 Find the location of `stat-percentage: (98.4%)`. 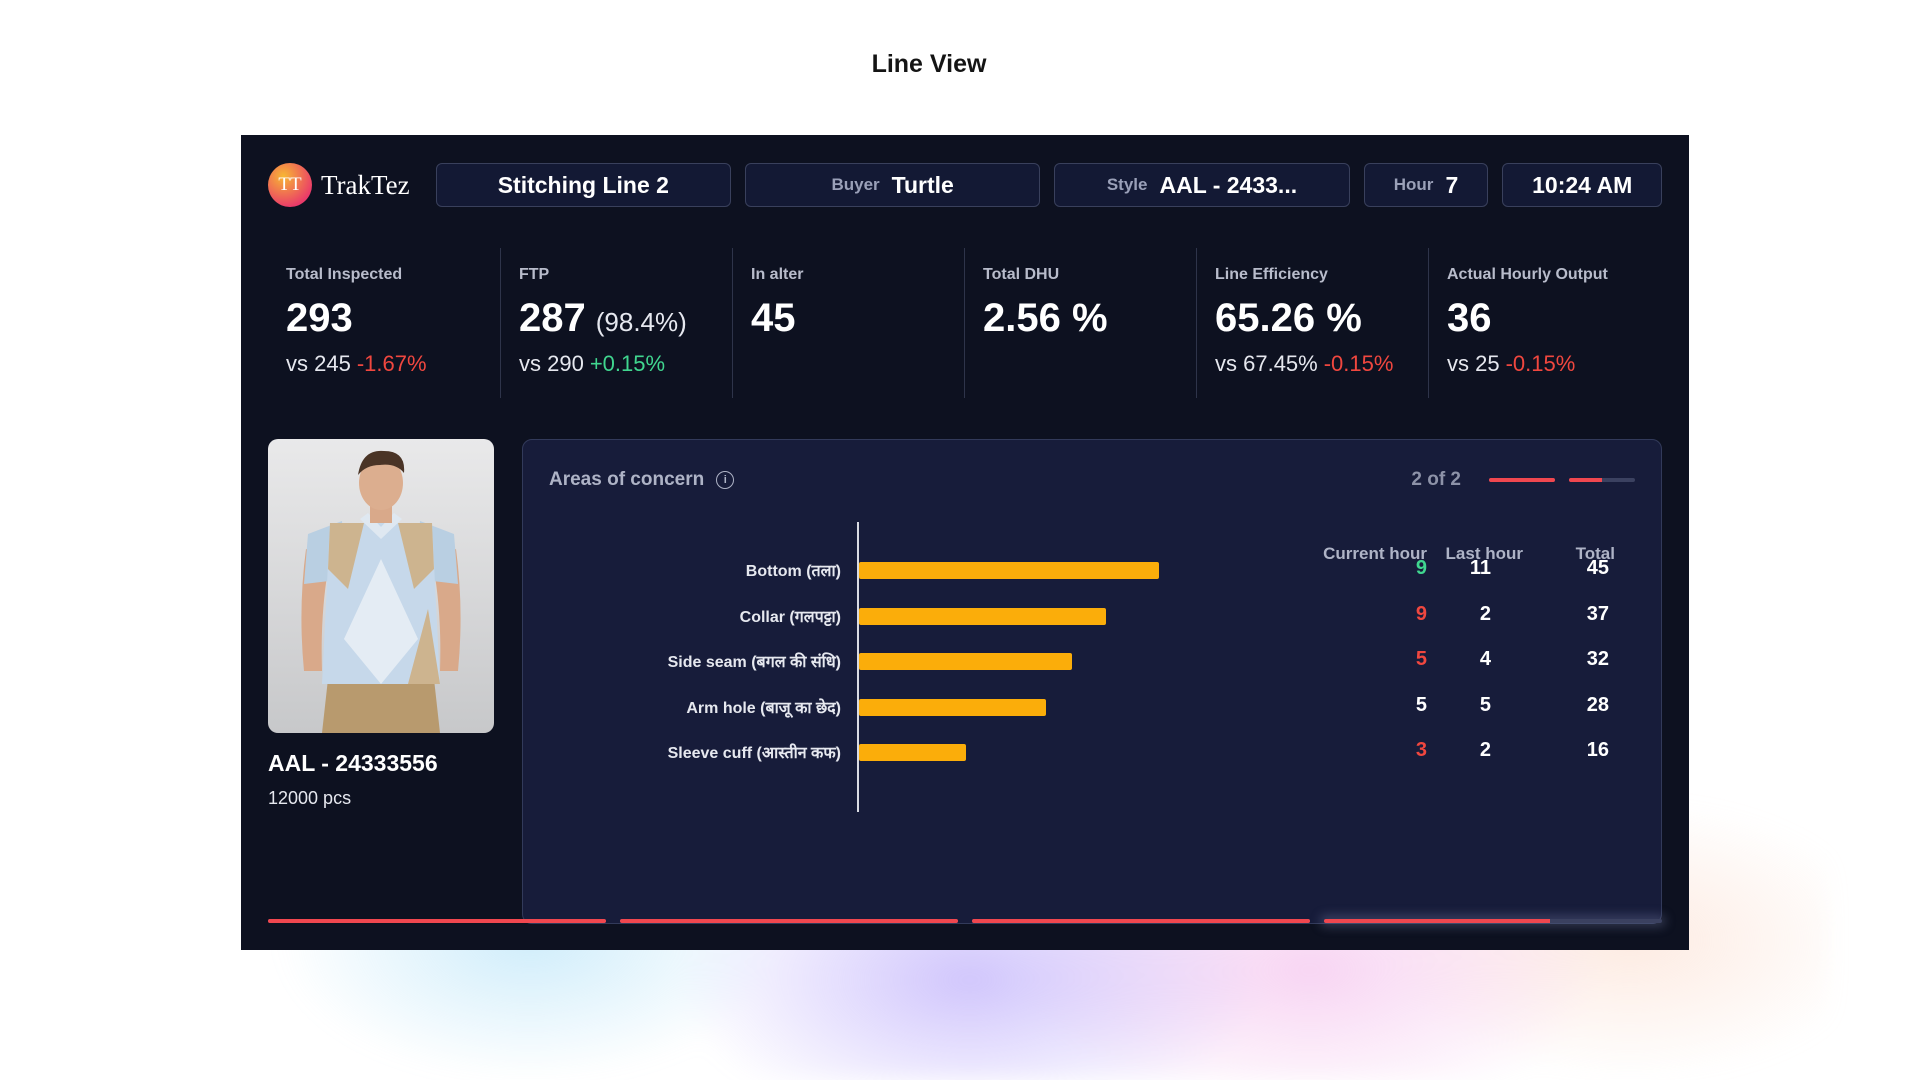

stat-percentage: (98.4%) is located at coordinates (641, 322).